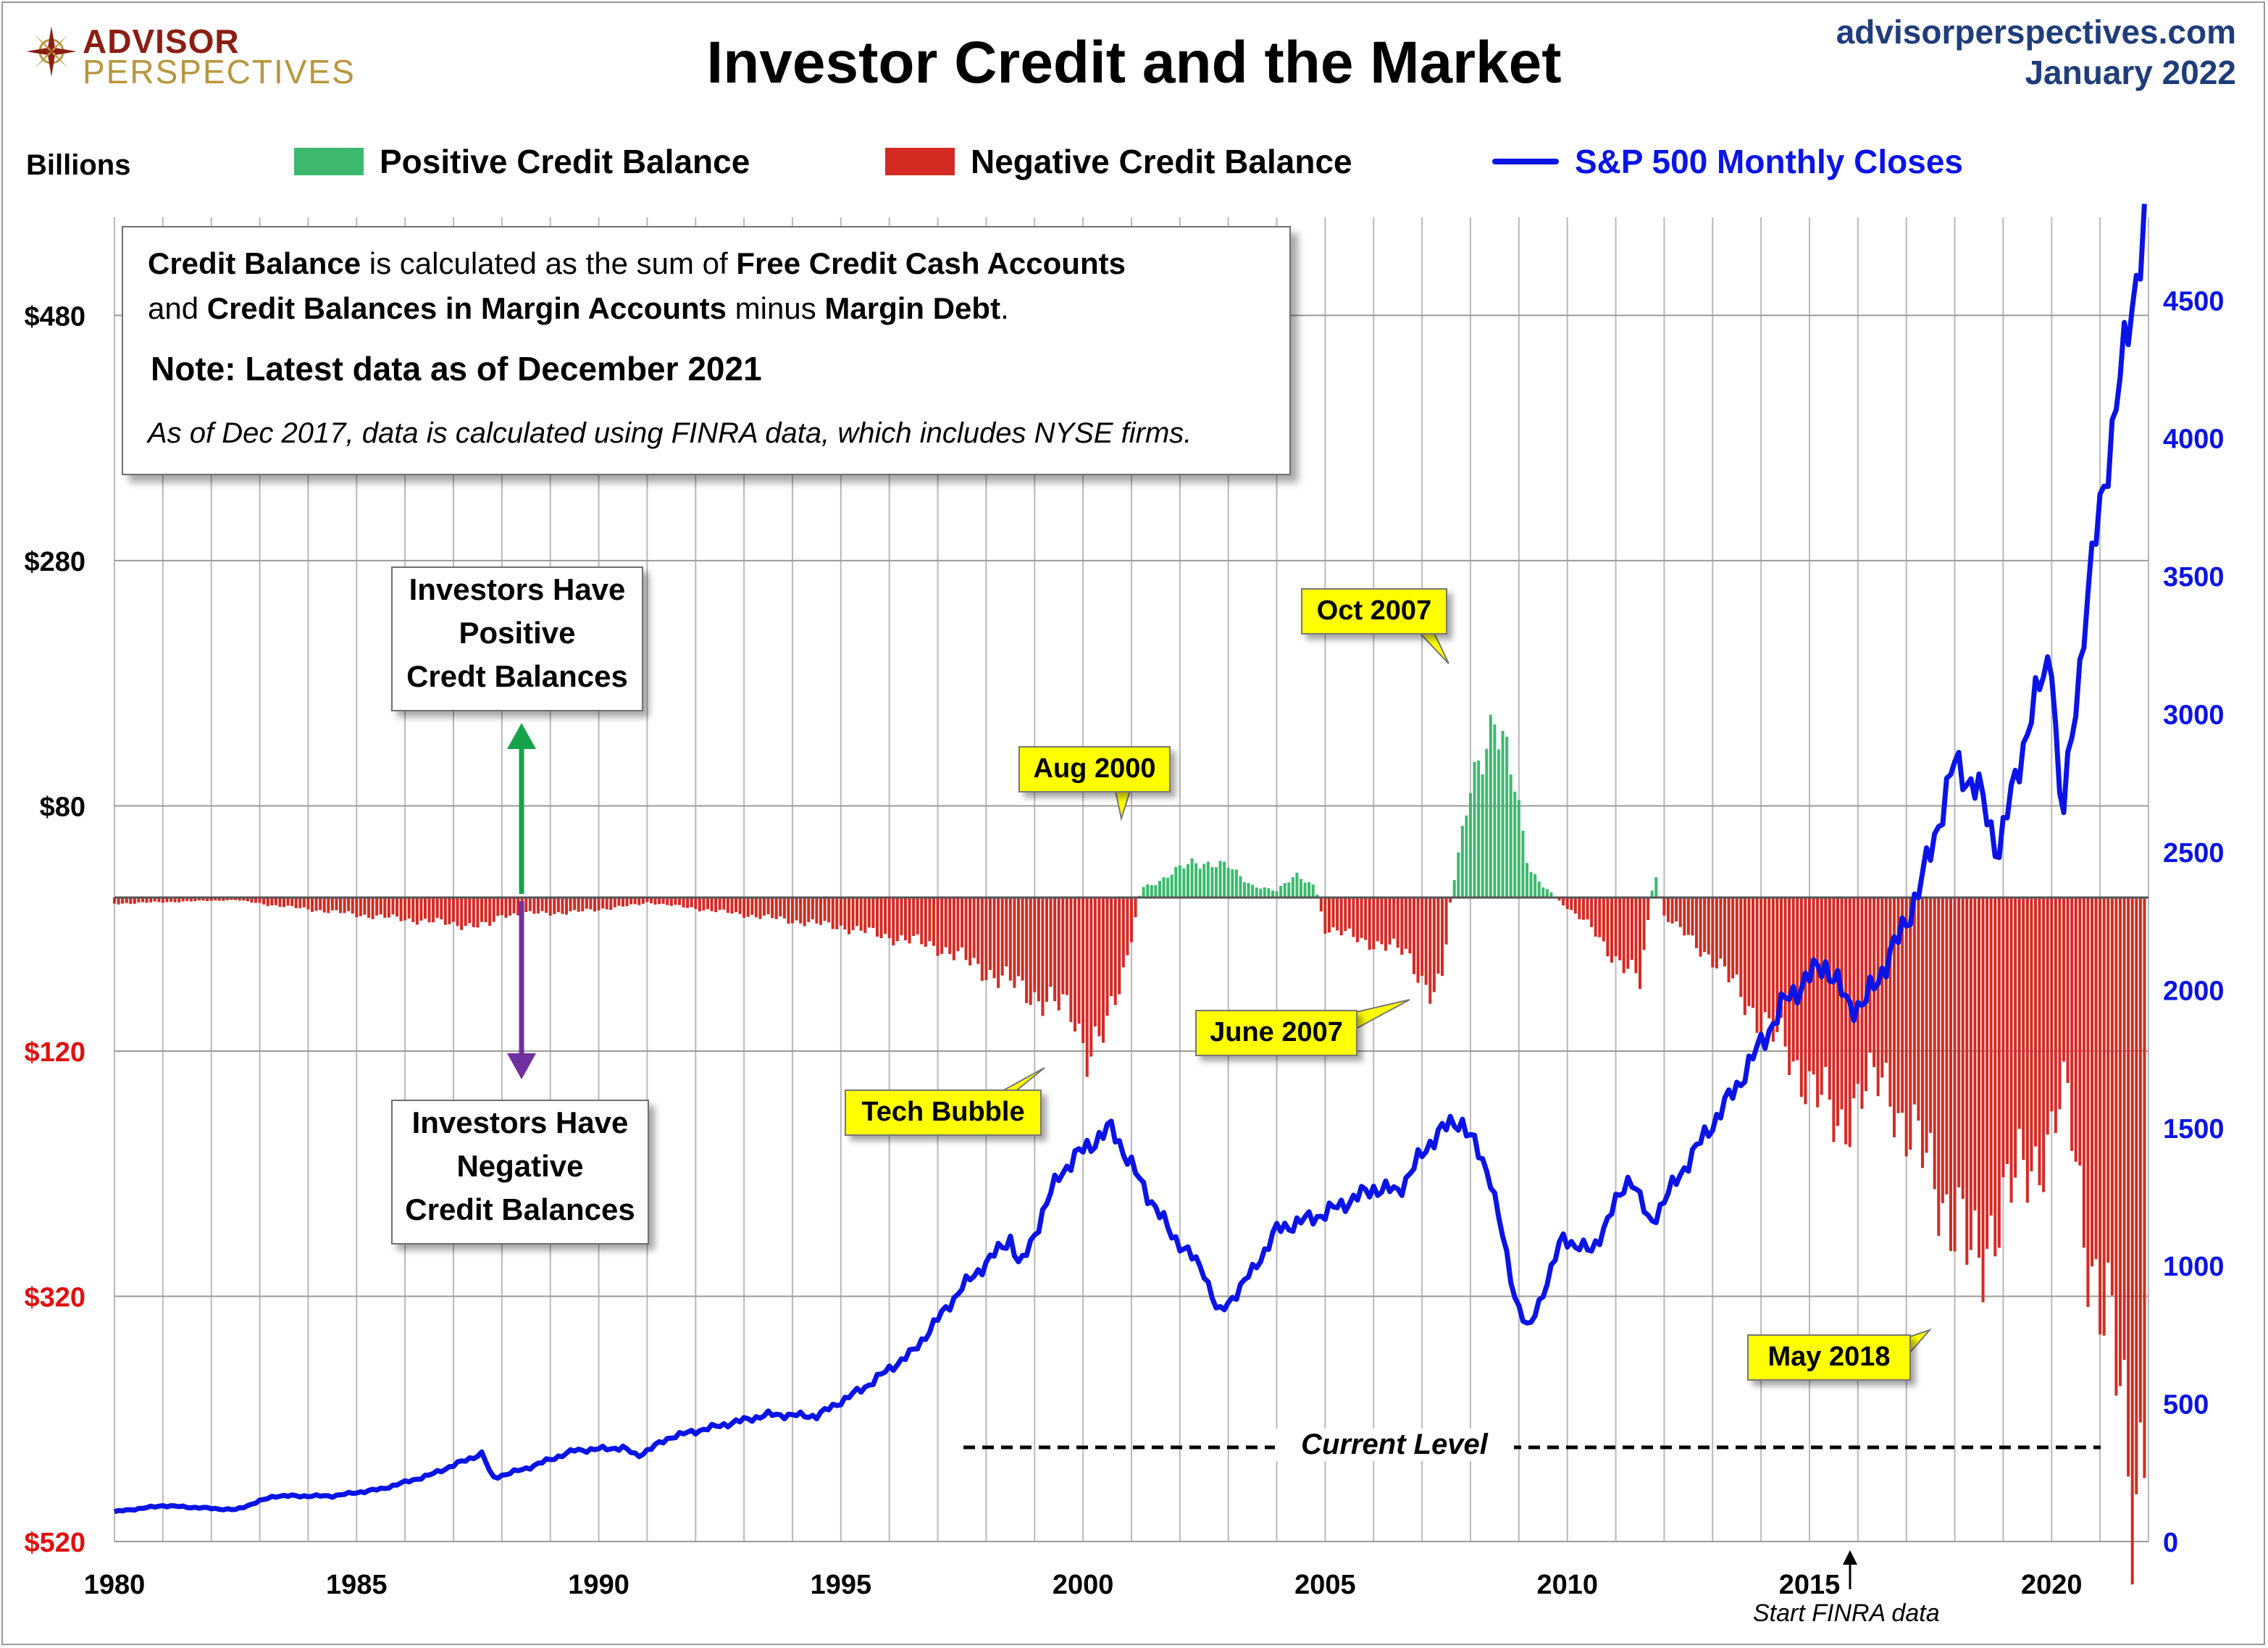 This screenshot has height=1648, width=2268. I want to click on current-level-label: Current Level, so click(1395, 1445).